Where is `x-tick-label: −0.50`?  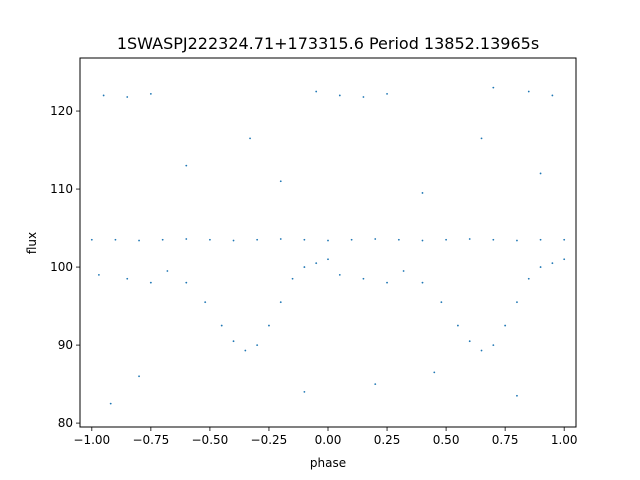
x-tick-label: −0.50 is located at coordinates (210, 440).